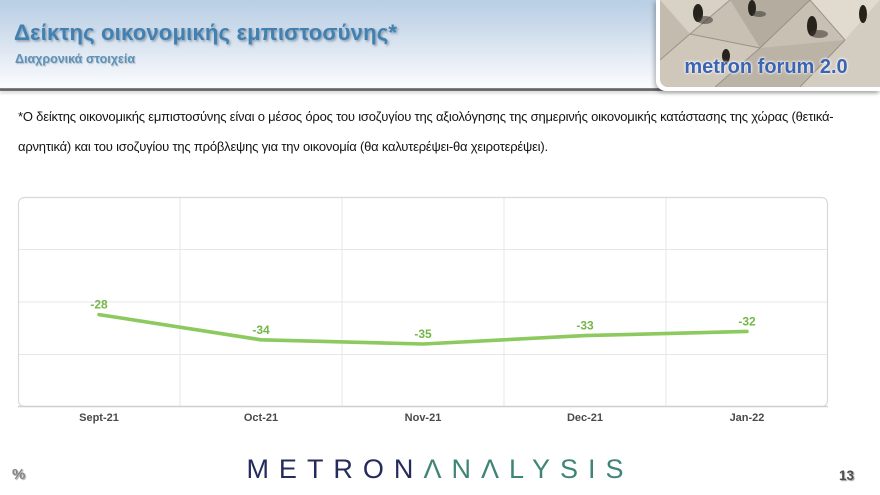  Describe the element at coordinates (585, 418) in the screenshot. I see `x-axis-label: Dec-21` at that location.